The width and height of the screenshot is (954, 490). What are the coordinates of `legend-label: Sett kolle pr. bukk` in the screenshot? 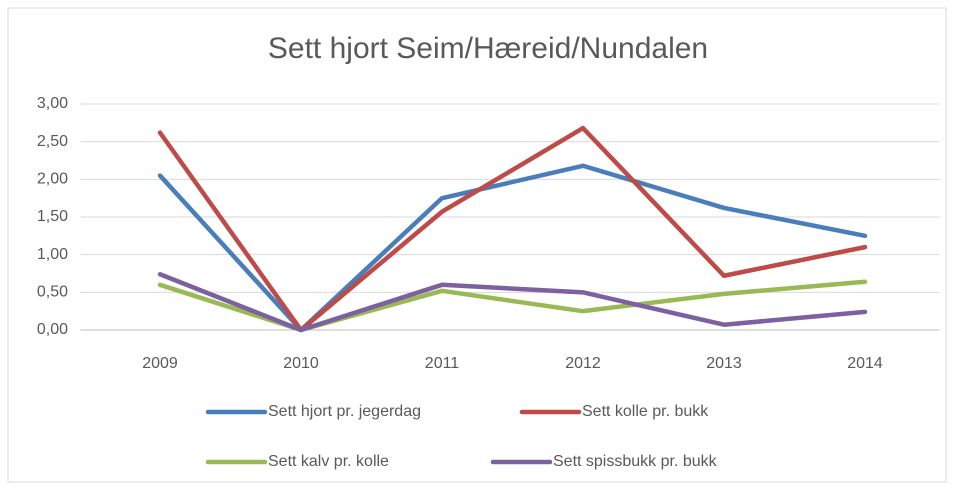 It's located at (645, 411).